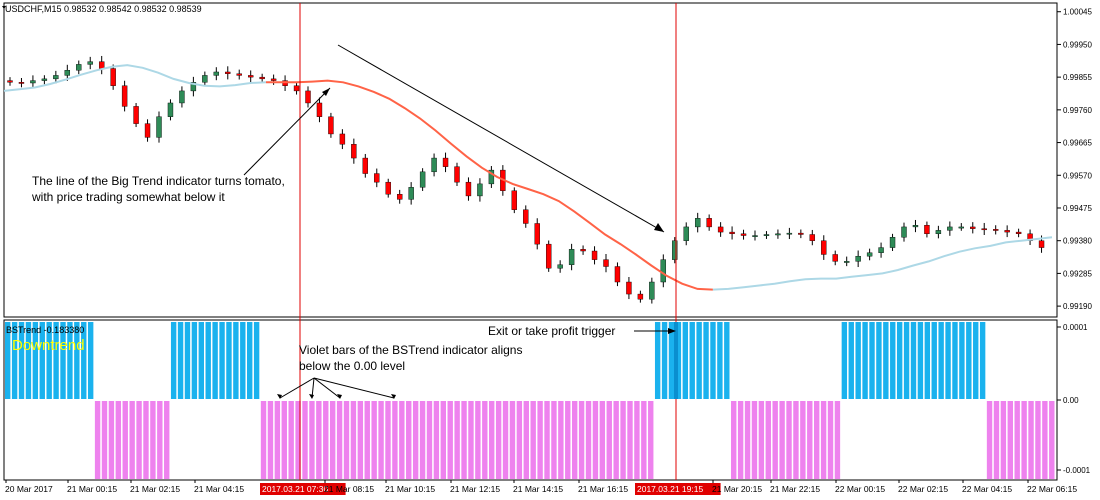 The height and width of the screenshot is (500, 1100). Describe the element at coordinates (326, 92) in the screenshot. I see `big-trend-arrow-head` at that location.